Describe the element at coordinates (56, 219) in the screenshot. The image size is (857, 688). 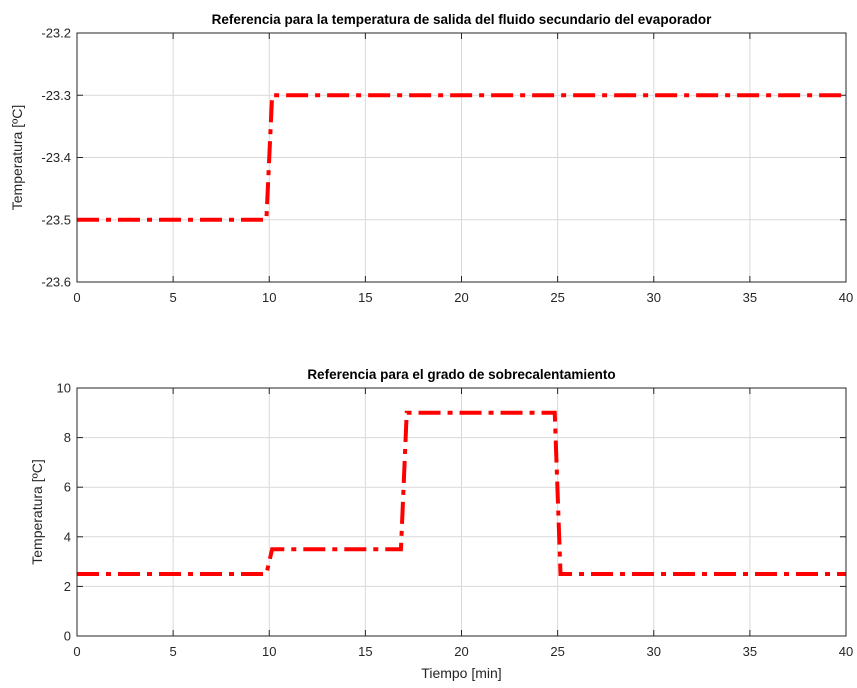
I see `y-tick-label: -23.5` at that location.